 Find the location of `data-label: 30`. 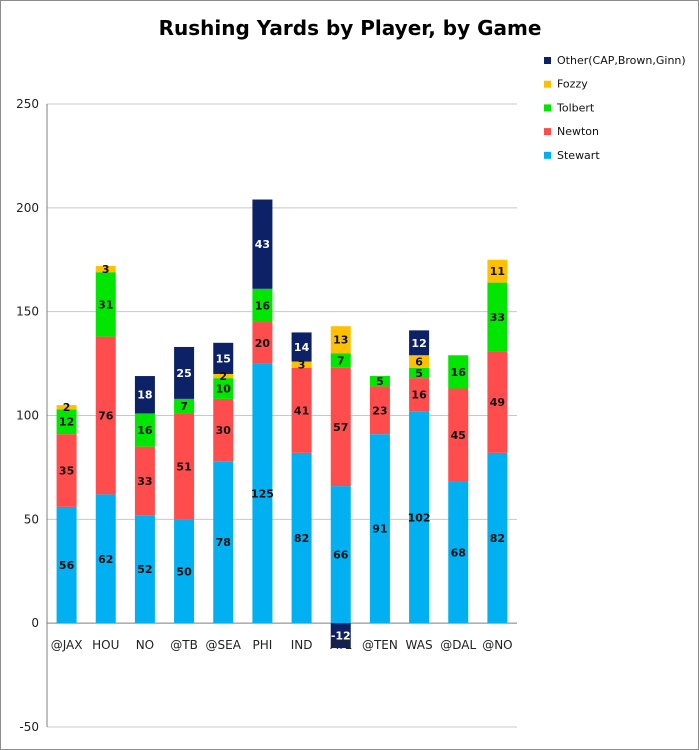

data-label: 30 is located at coordinates (224, 430).